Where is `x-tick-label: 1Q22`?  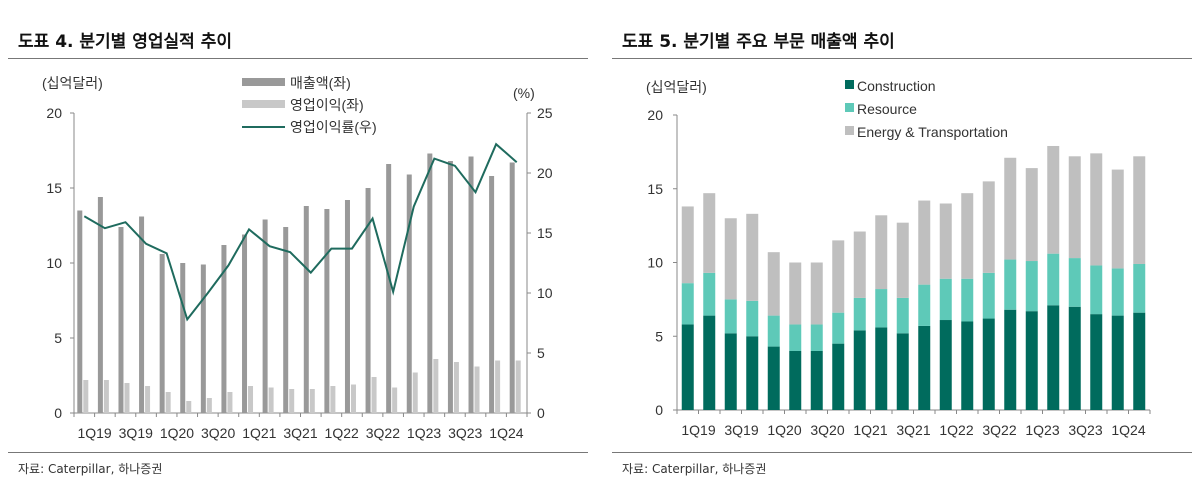 x-tick-label: 1Q22 is located at coordinates (342, 433).